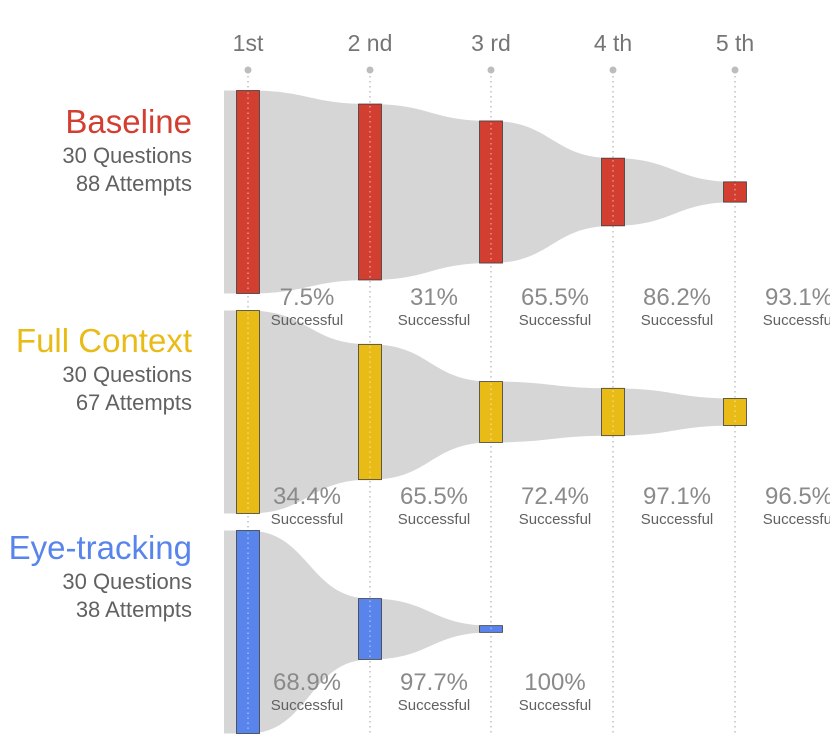 The height and width of the screenshot is (737, 830). Describe the element at coordinates (134, 609) in the screenshot. I see `group-attempts: 38 Attempts` at that location.